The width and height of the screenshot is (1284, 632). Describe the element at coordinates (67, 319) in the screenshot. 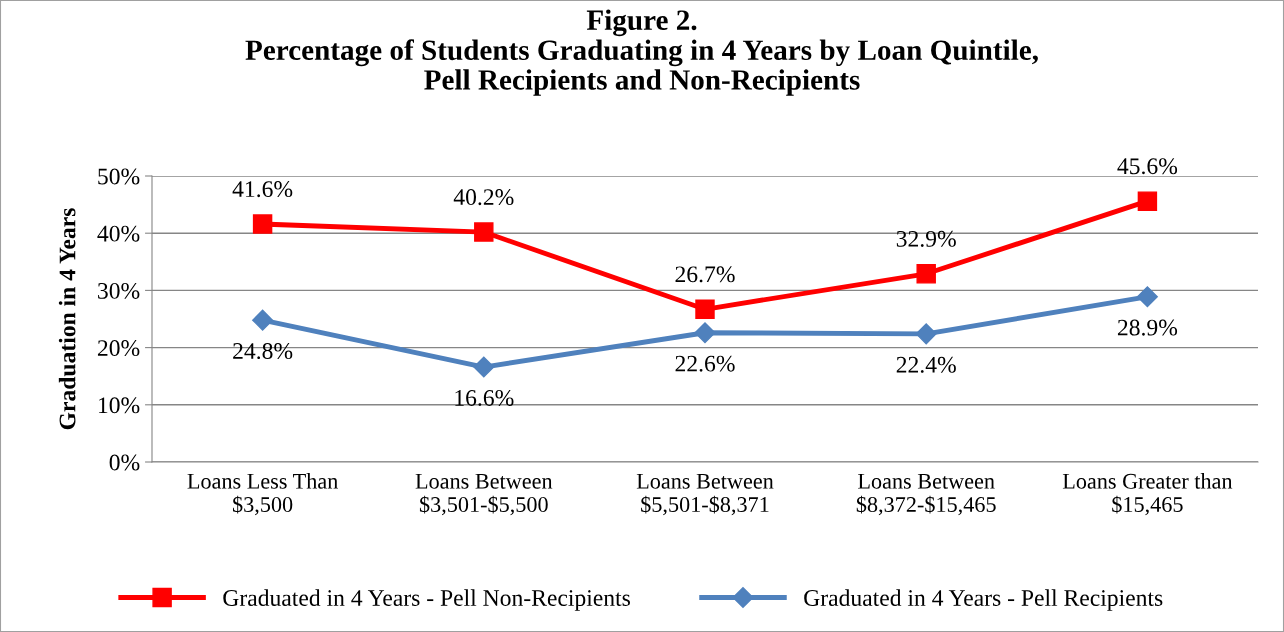

I see `y-axis-title: Graduation in 4 Years` at that location.